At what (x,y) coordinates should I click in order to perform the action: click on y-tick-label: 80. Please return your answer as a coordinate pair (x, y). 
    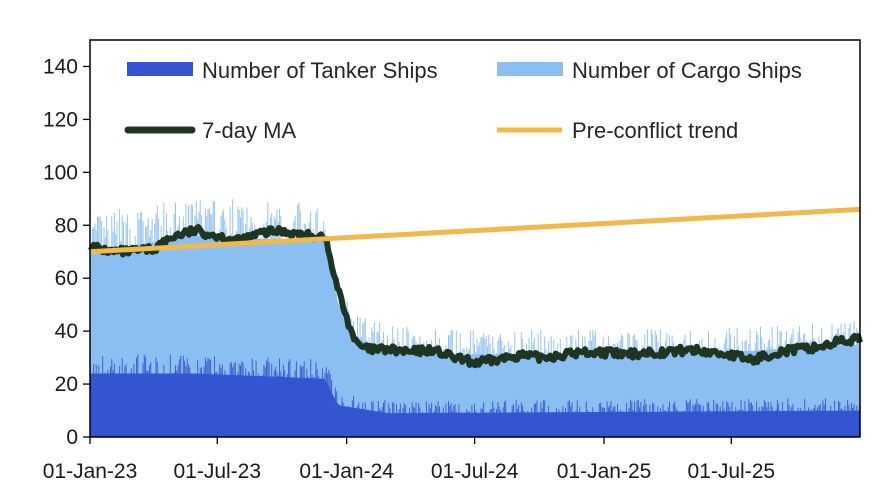
    Looking at the image, I should click on (66, 225).